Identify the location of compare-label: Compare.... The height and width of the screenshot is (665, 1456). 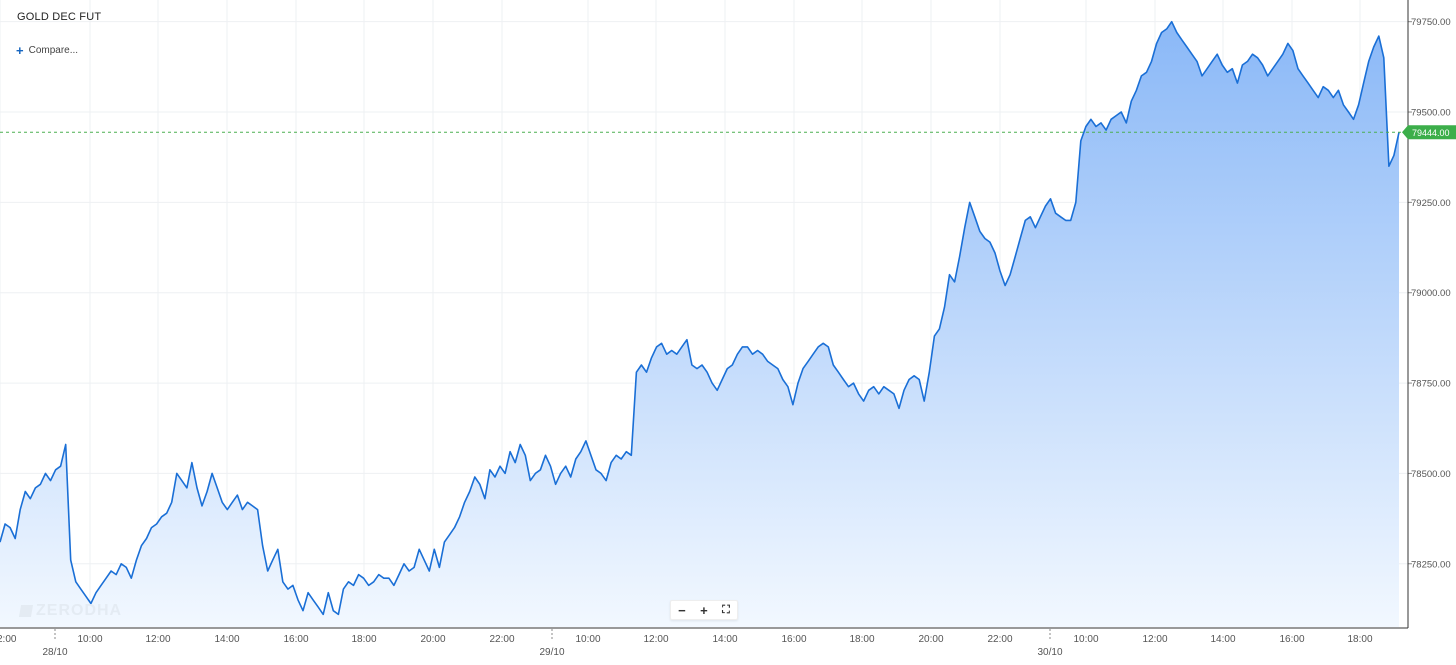
(53, 50).